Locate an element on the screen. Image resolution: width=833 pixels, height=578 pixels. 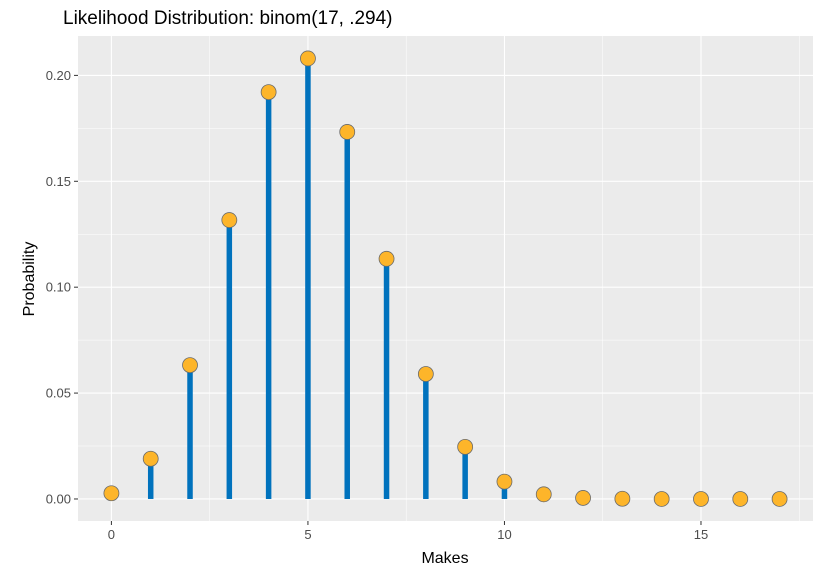
y-tick-label: 0.05 is located at coordinates (58, 393).